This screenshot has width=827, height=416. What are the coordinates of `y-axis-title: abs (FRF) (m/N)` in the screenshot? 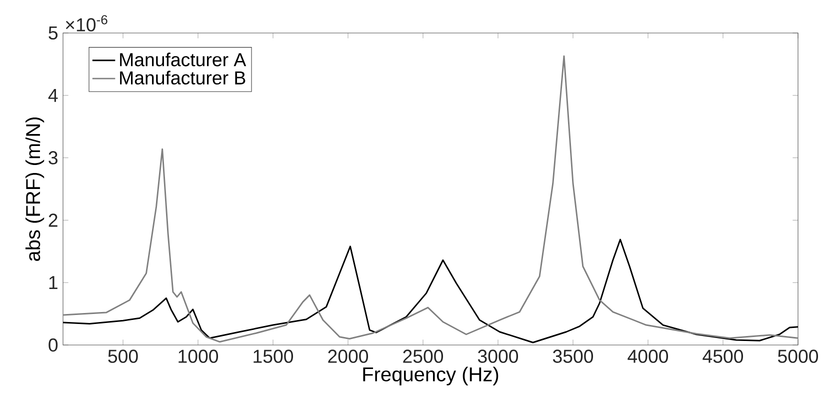 It's located at (34, 189).